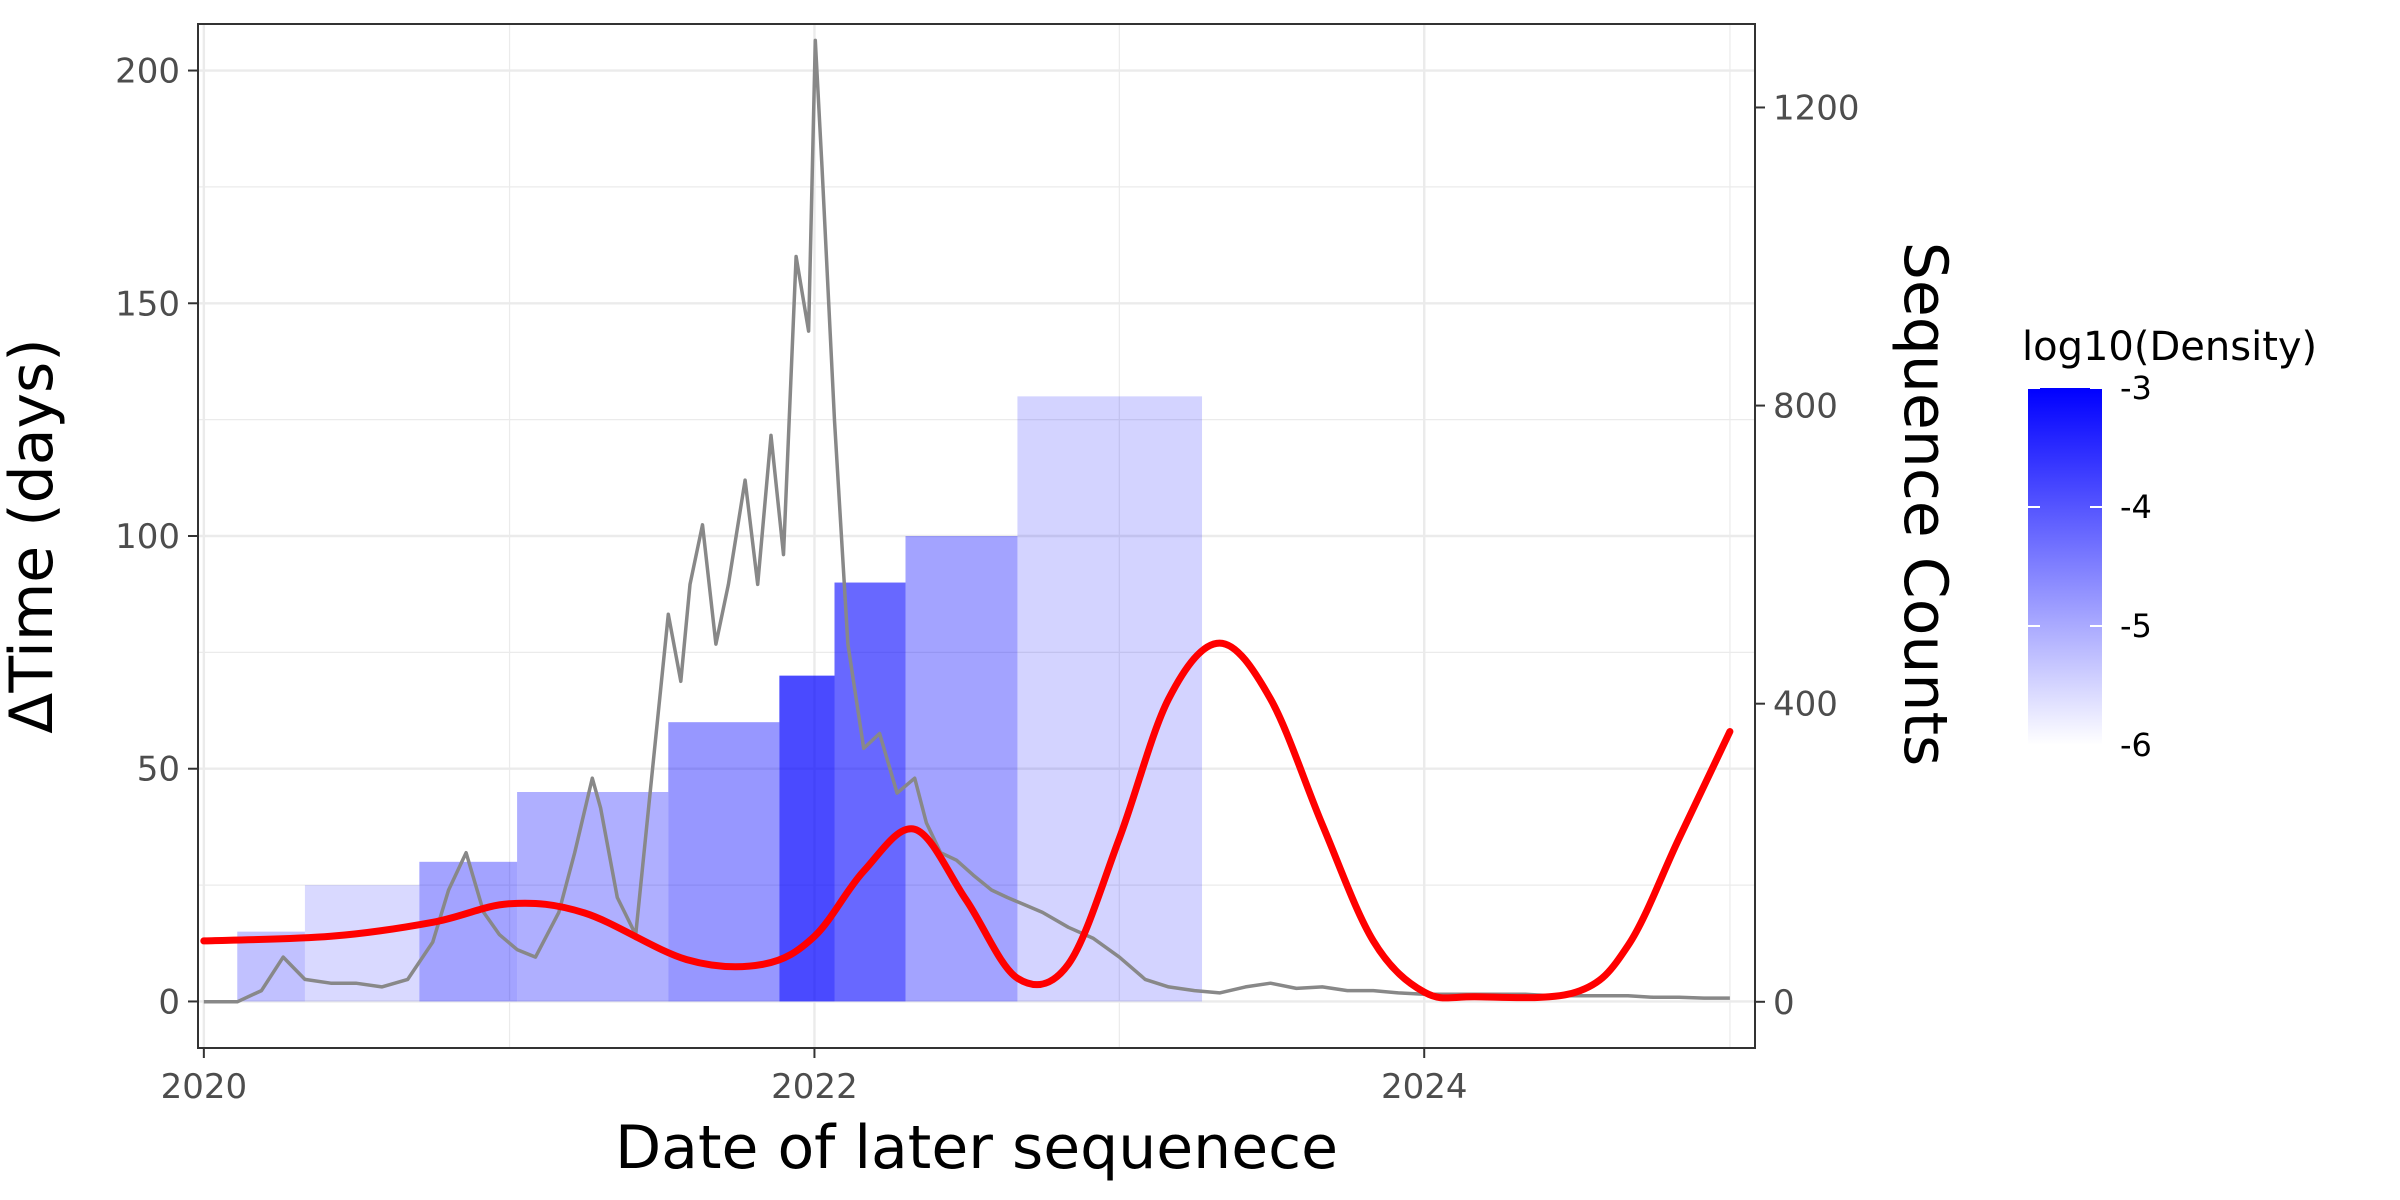 The image size is (2400, 1200). I want to click on y-tick-label: 200, so click(147, 72).